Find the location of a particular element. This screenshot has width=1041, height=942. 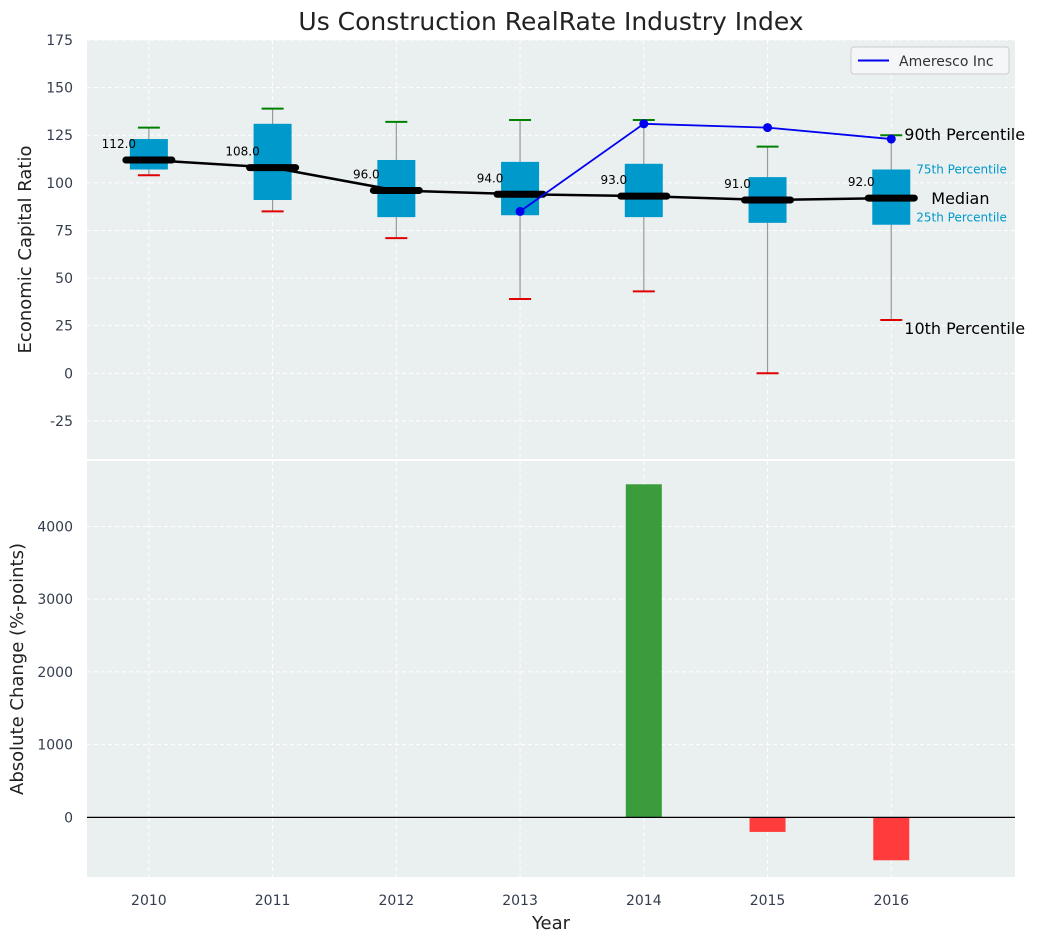

x-tick-label: 2010 is located at coordinates (149, 901).